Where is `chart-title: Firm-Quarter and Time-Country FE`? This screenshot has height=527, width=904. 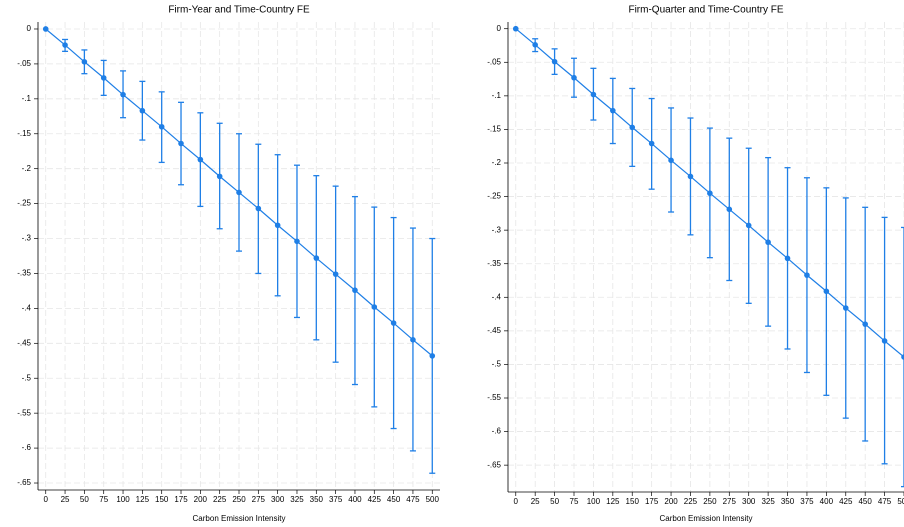 chart-title: Firm-Quarter and Time-Country FE is located at coordinates (705, 10).